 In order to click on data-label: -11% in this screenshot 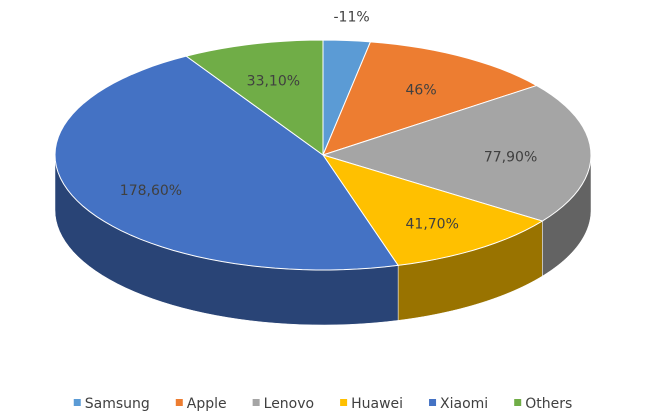, I will do `click(351, 18)`.